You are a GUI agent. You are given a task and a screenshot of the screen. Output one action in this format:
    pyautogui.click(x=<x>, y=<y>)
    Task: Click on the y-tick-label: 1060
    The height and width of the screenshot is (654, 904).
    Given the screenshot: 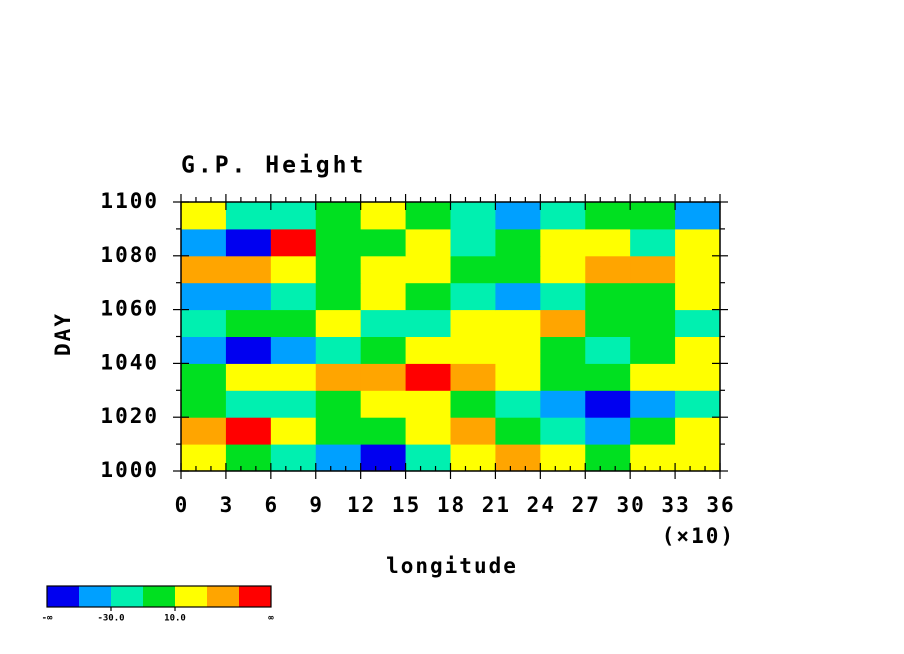 What is the action you would take?
    pyautogui.click(x=129, y=309)
    